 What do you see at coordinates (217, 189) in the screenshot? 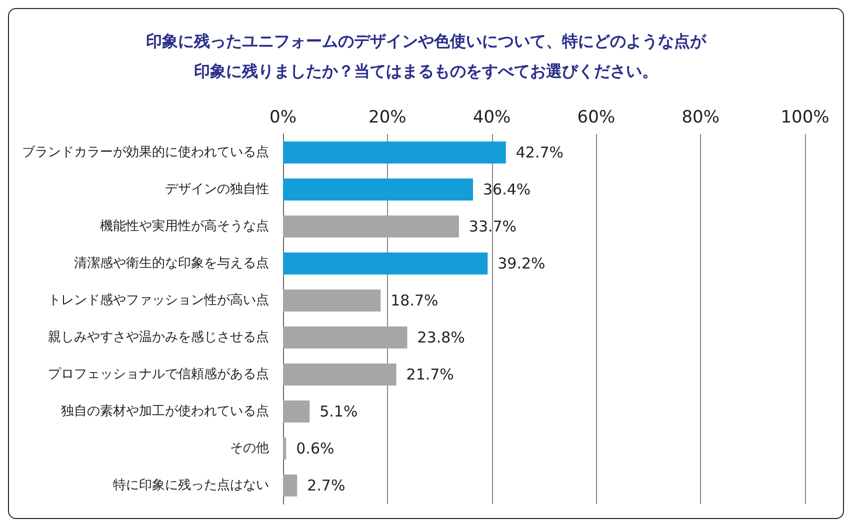
I see `y-tick-label: デザインの独自性` at bounding box center [217, 189].